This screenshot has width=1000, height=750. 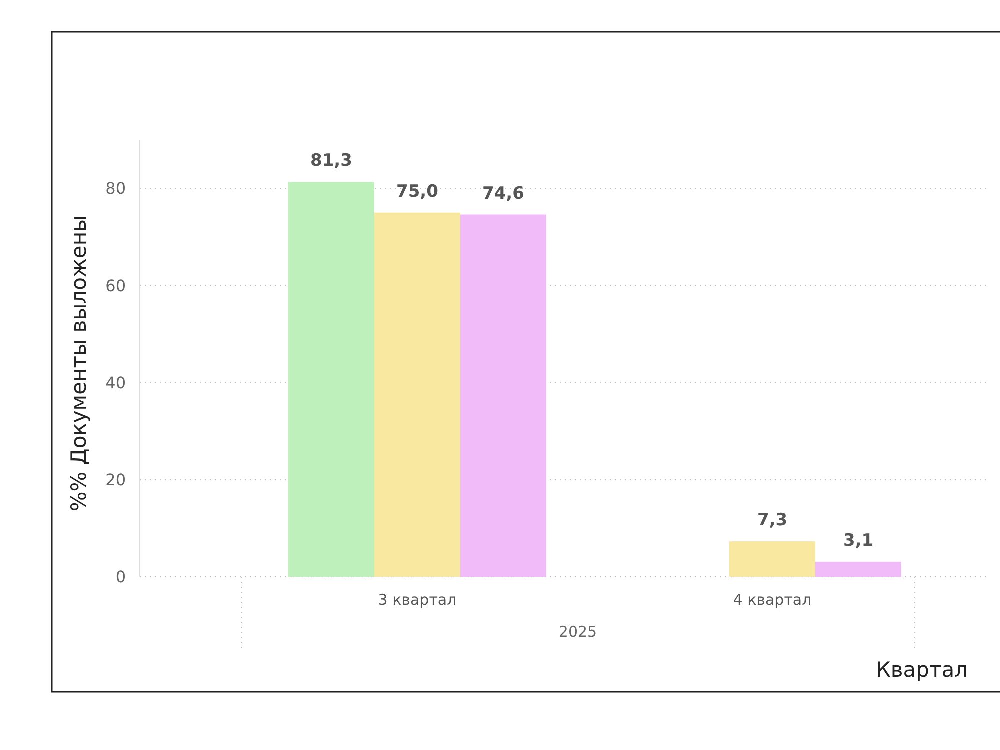 What do you see at coordinates (116, 188) in the screenshot?
I see `y-tick-label: 80` at bounding box center [116, 188].